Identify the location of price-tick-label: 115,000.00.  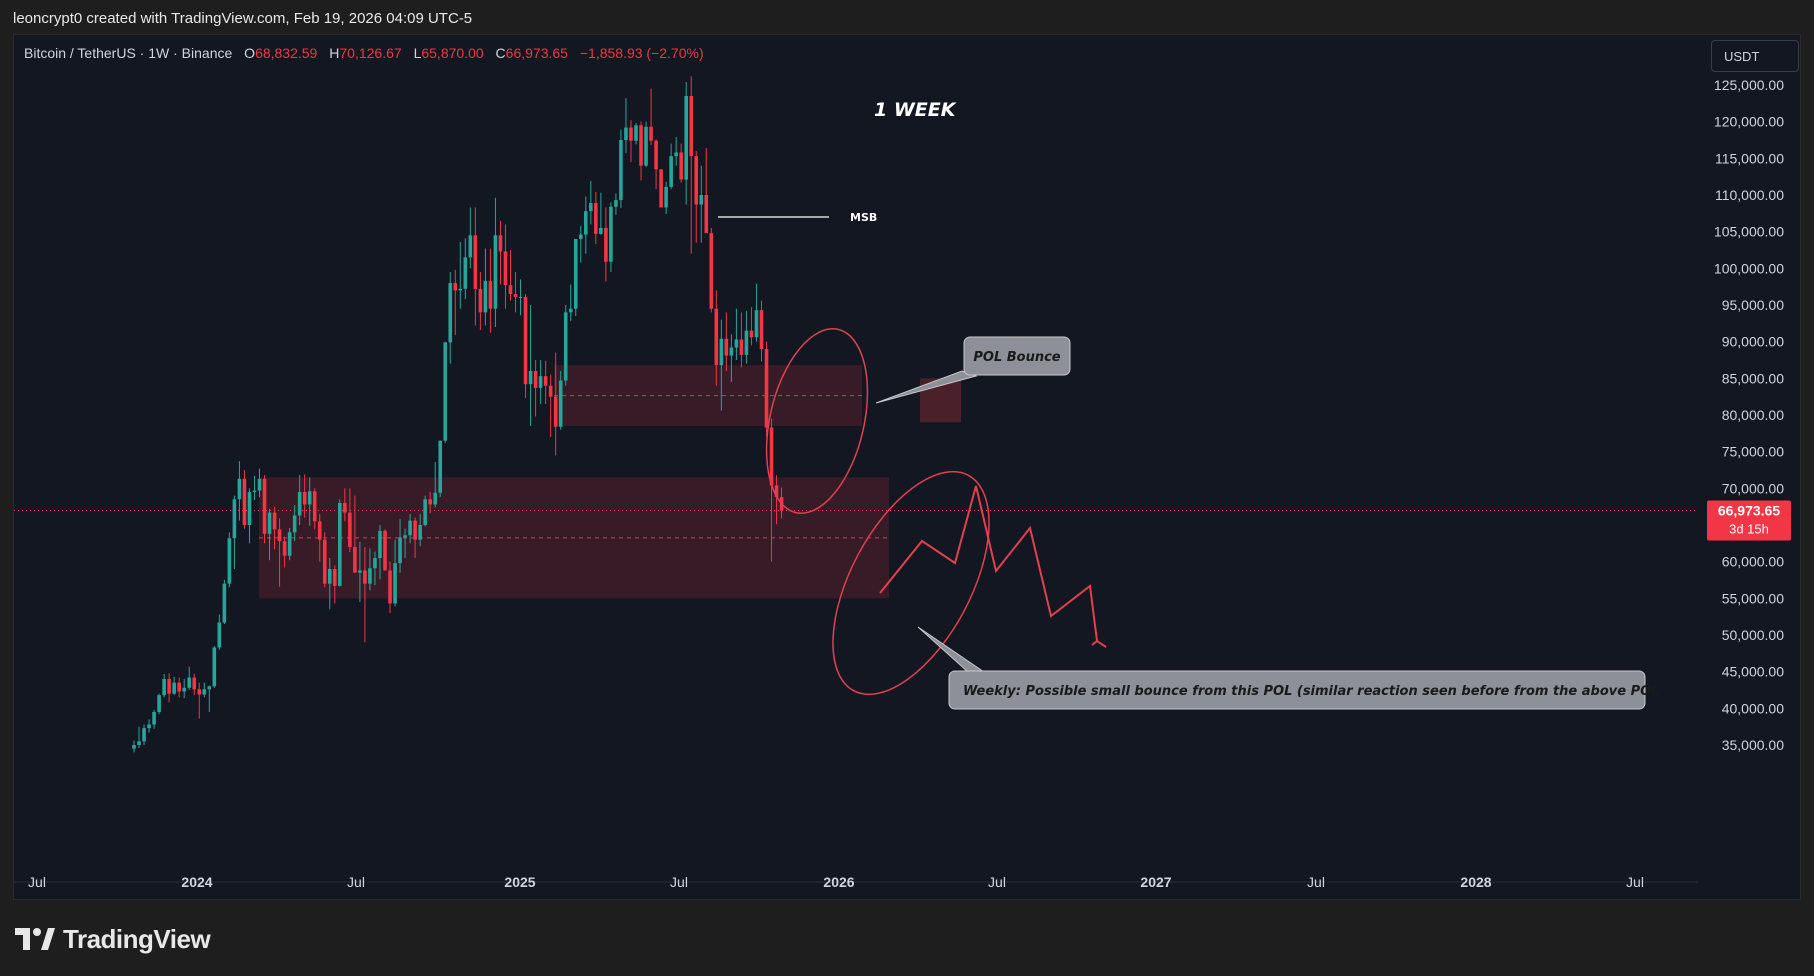
(1749, 158).